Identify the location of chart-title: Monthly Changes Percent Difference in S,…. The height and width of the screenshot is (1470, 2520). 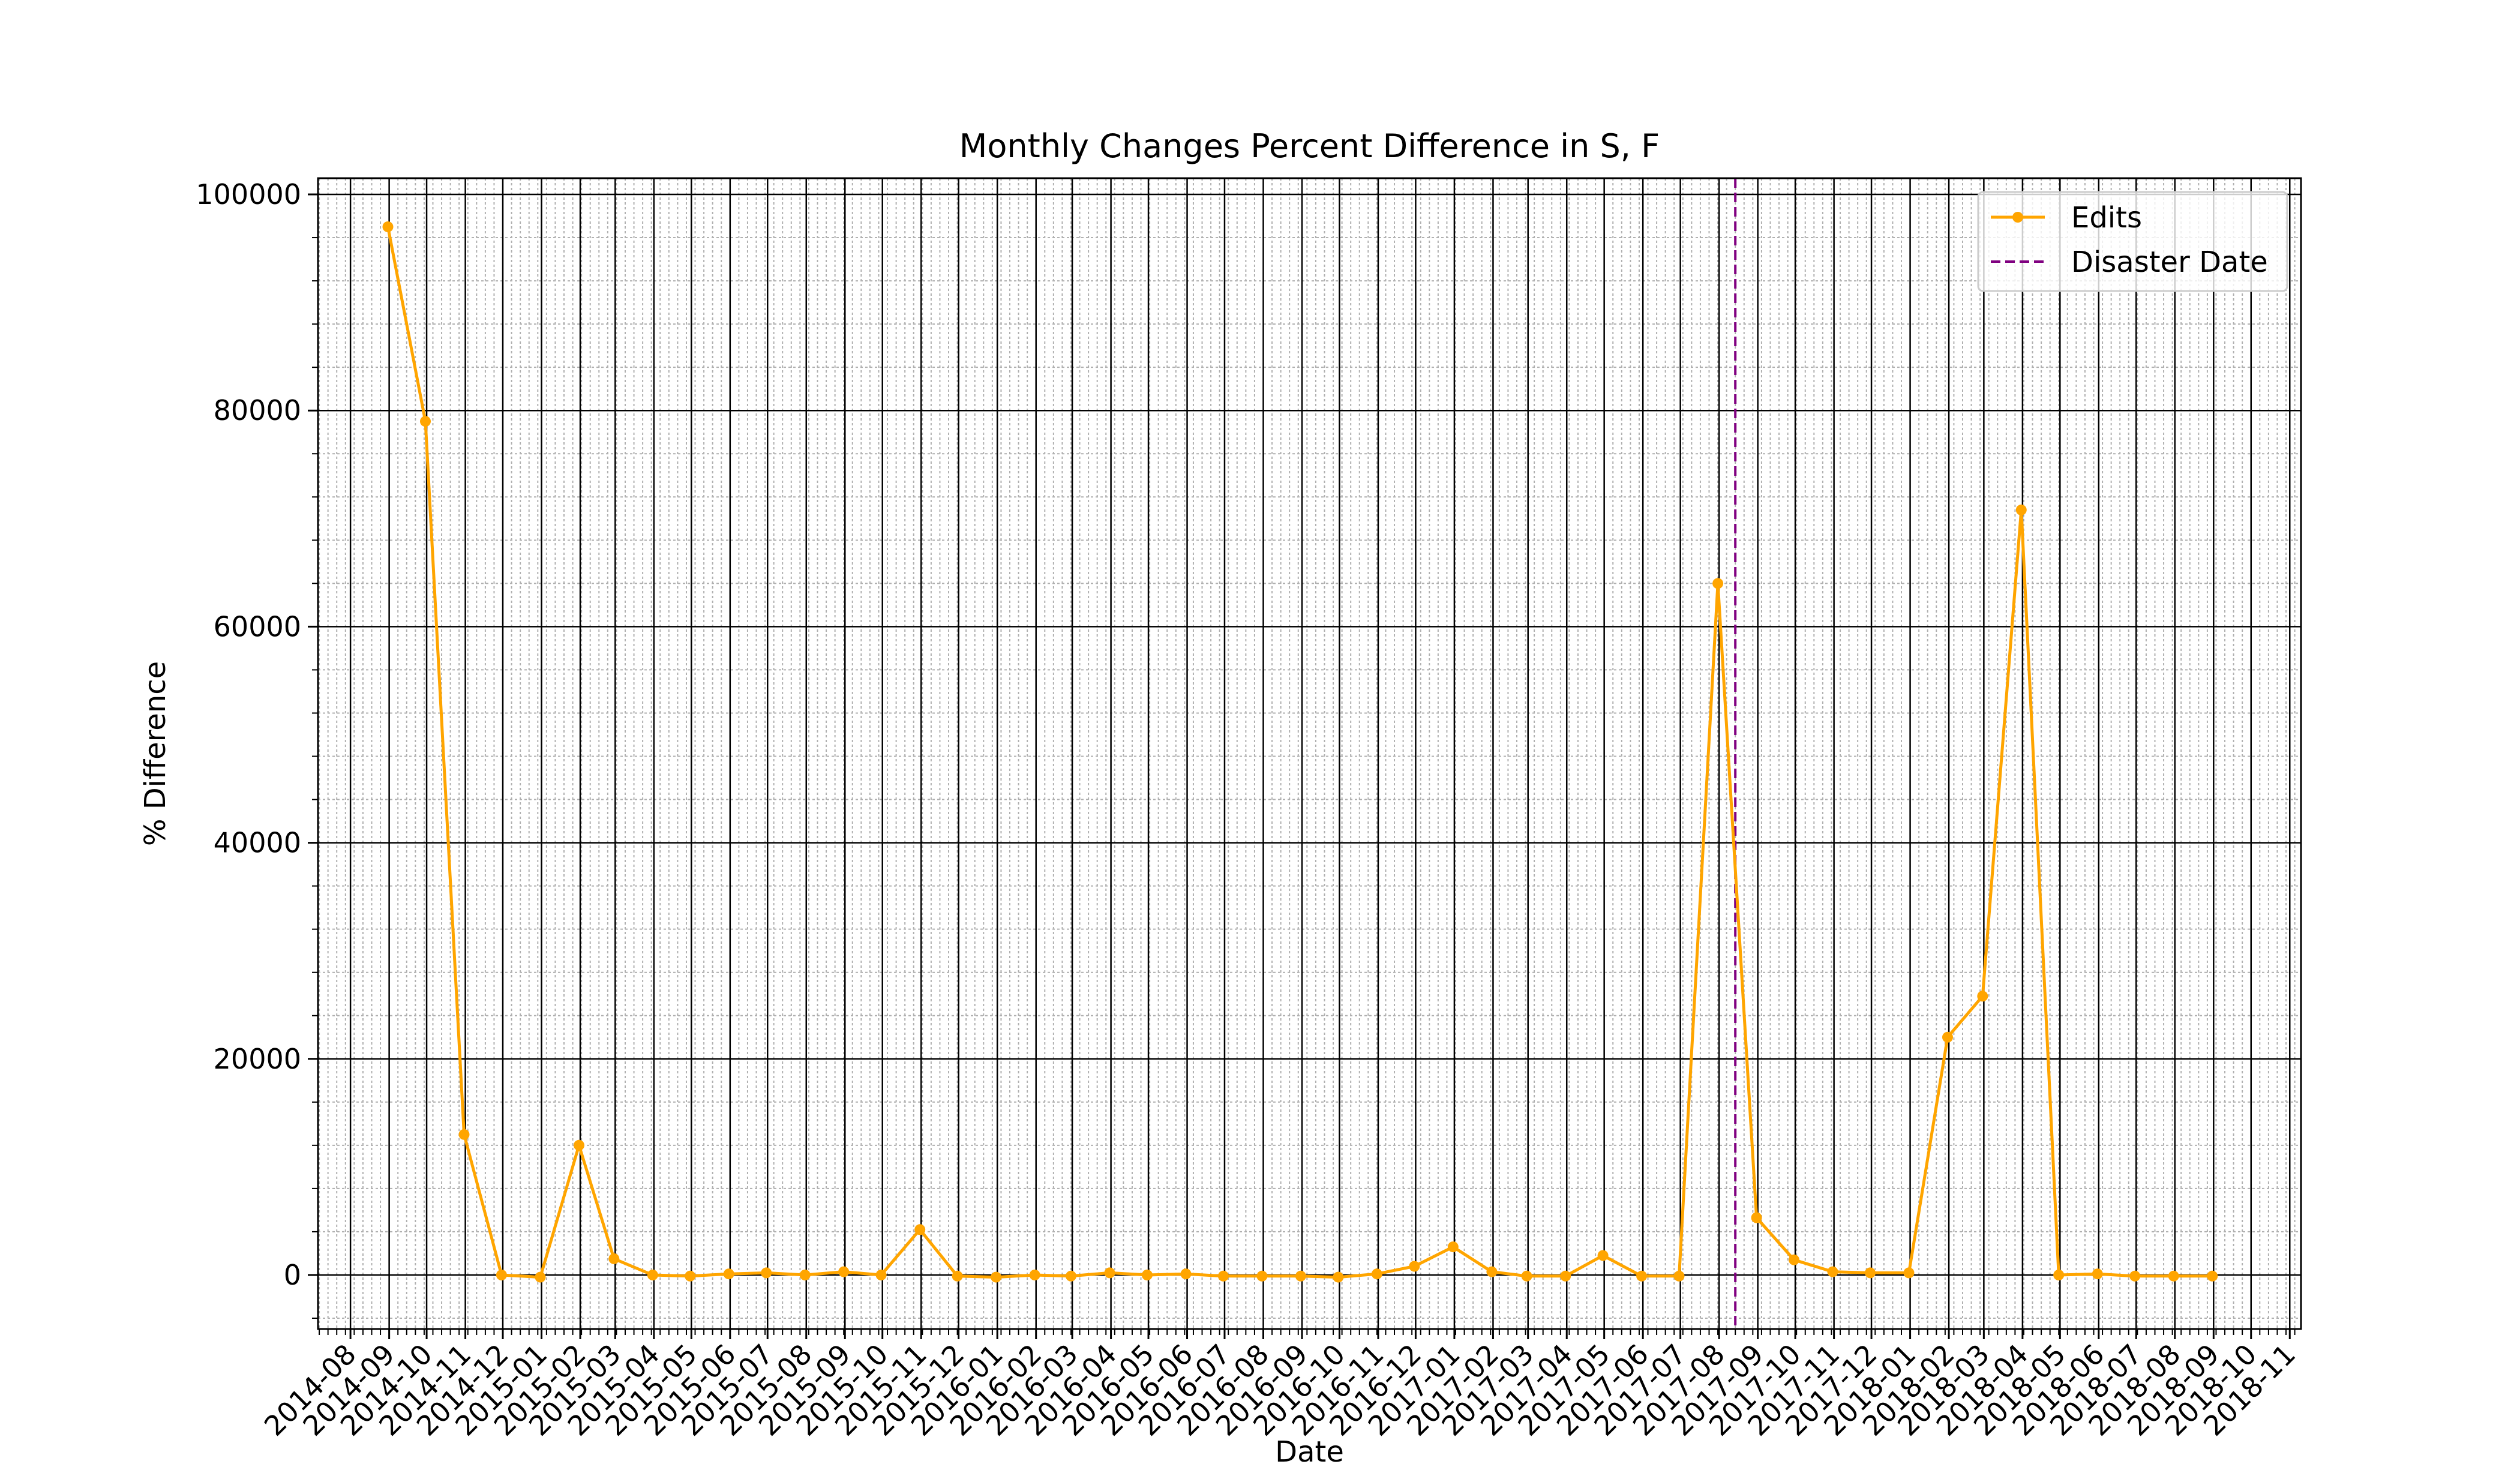
(1309, 146).